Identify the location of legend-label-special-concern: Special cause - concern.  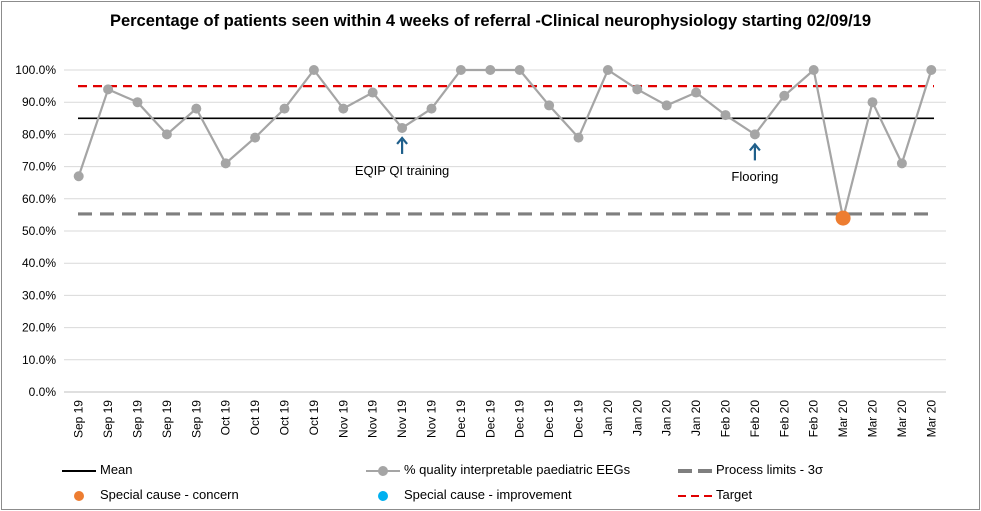
(169, 494).